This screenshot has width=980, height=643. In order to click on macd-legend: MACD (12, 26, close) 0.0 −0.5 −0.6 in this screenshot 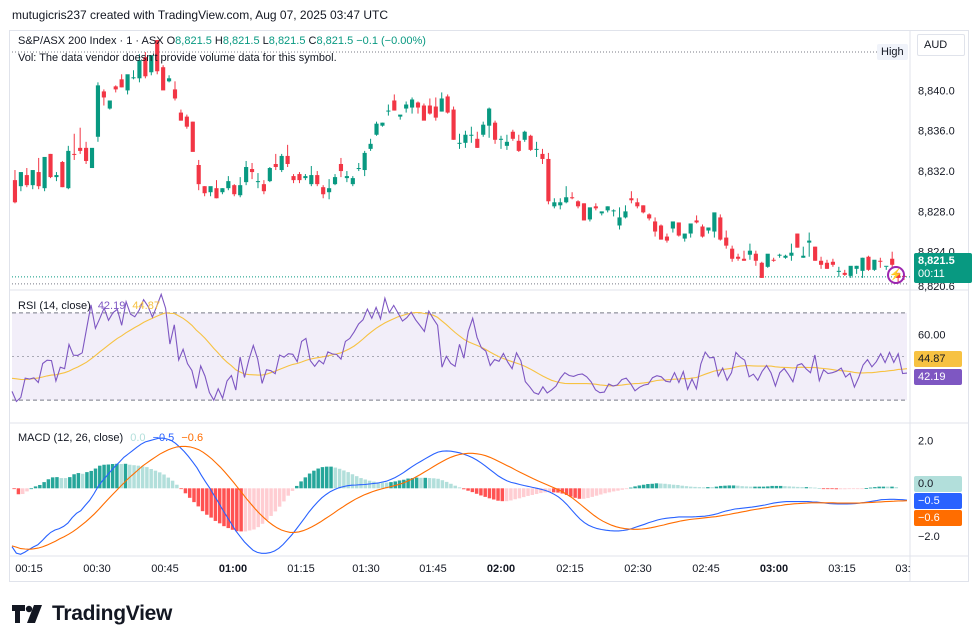, I will do `click(110, 438)`.